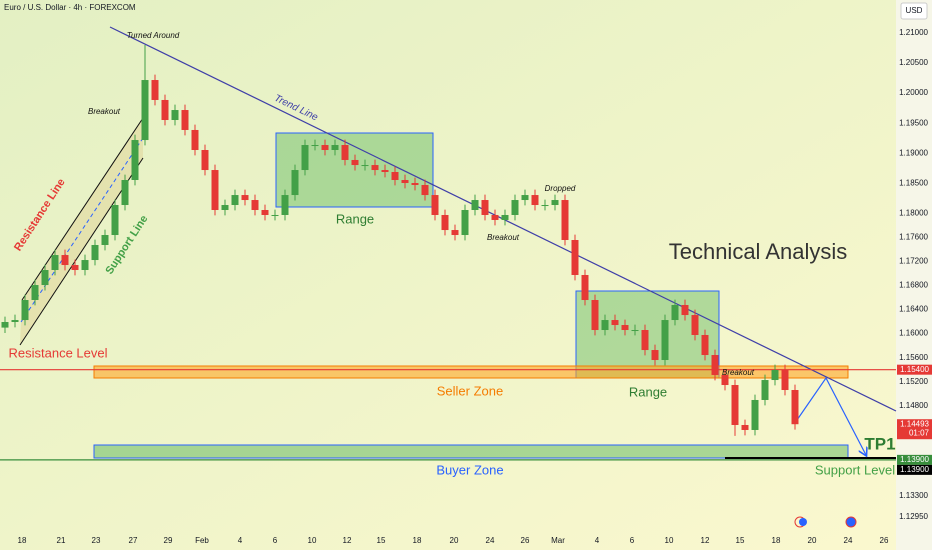 The width and height of the screenshot is (932, 550). What do you see at coordinates (879, 443) in the screenshot?
I see `annotation: TP1` at bounding box center [879, 443].